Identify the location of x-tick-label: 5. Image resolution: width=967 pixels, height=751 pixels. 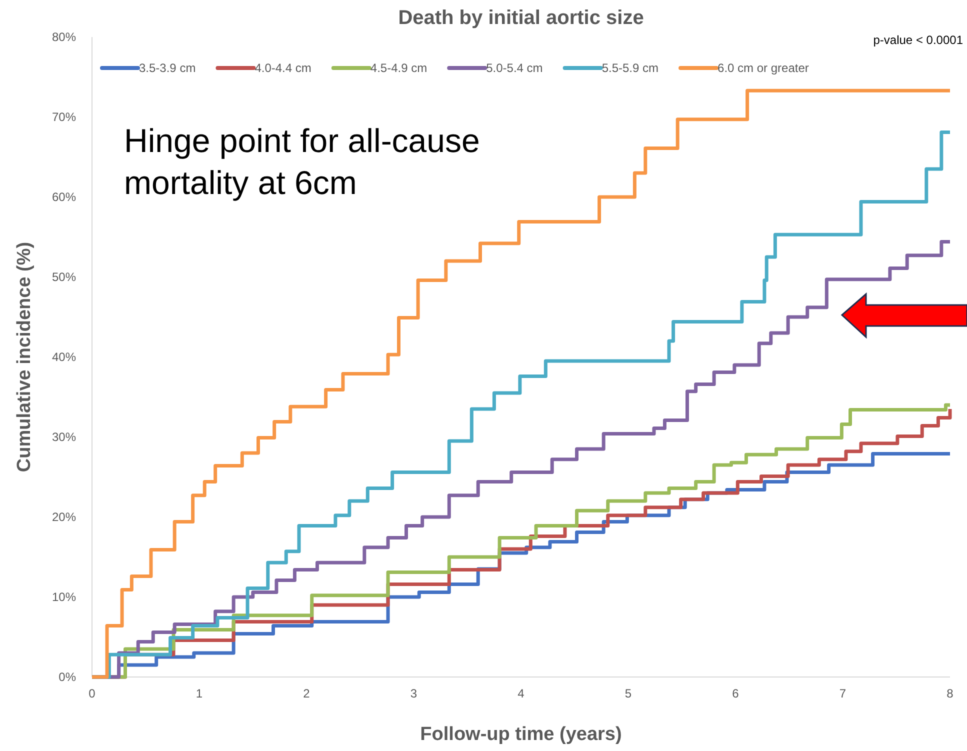
(628, 693).